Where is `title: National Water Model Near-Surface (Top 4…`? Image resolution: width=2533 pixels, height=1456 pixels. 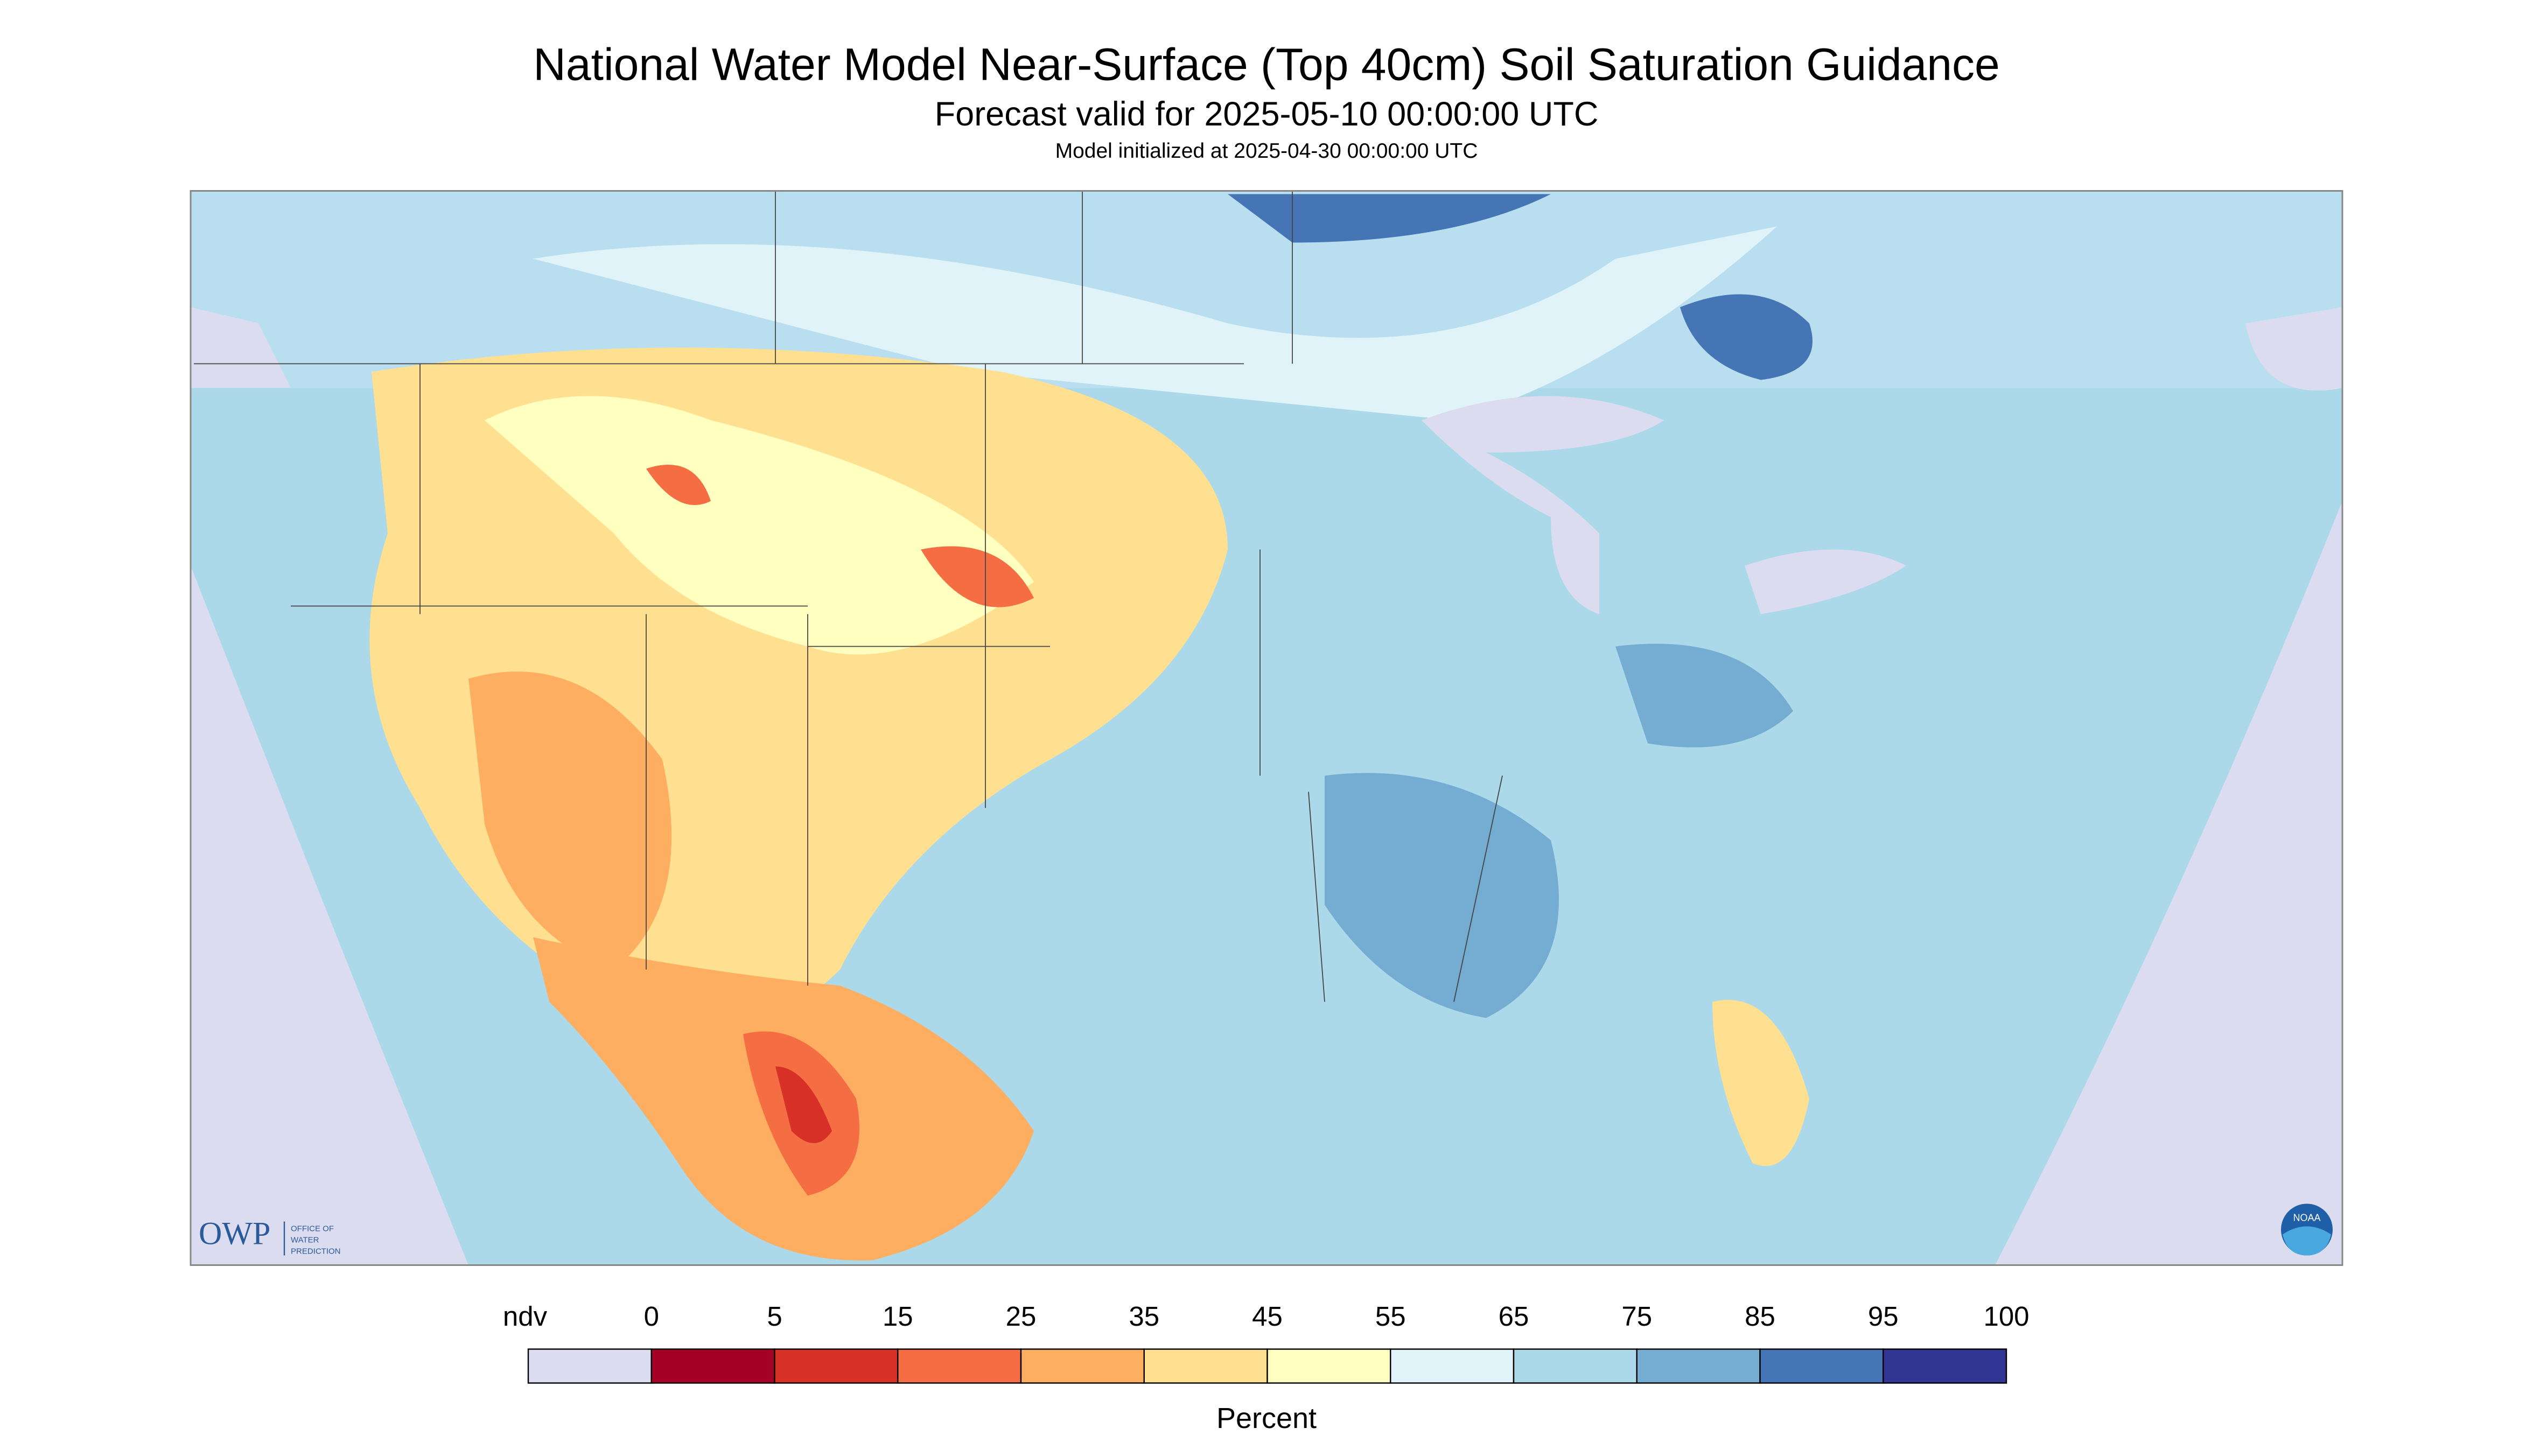 title: National Water Model Near-Surface (Top 4… is located at coordinates (1266, 64).